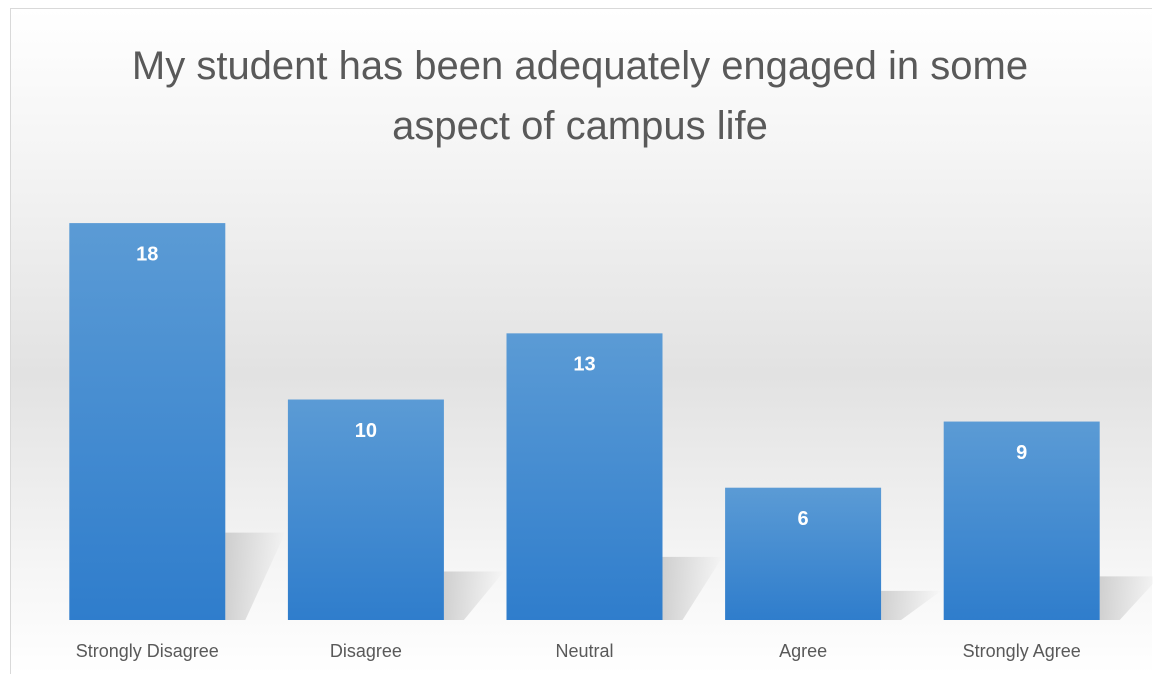  What do you see at coordinates (1022, 651) in the screenshot?
I see `x-tick-label: Strongly Agree` at bounding box center [1022, 651].